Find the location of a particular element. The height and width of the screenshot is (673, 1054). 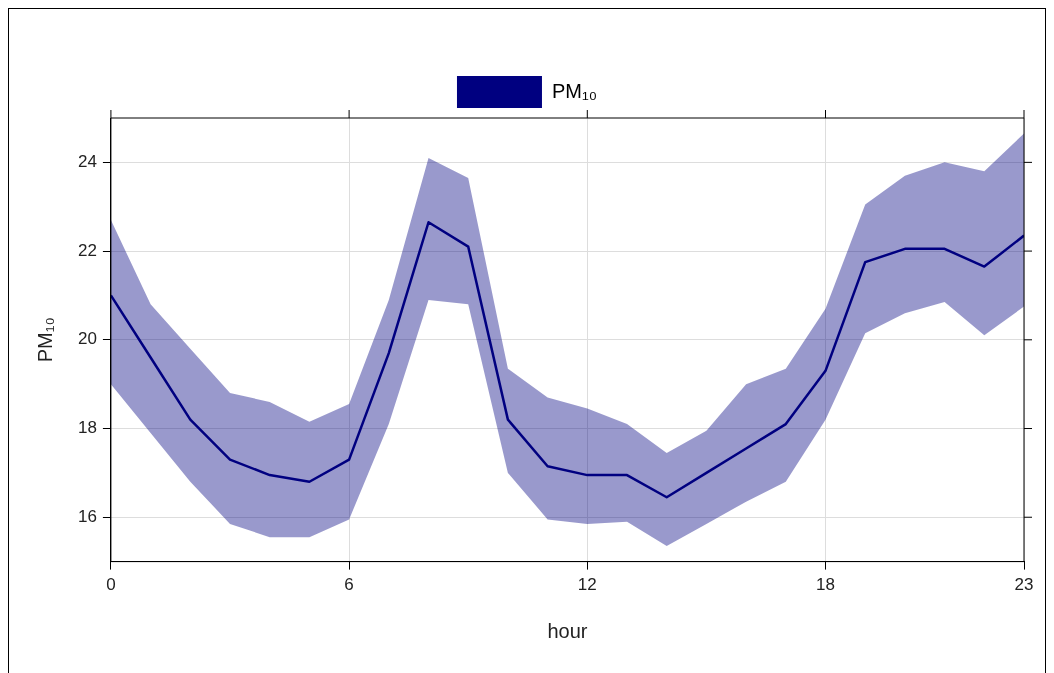

x-axis-title: hour is located at coordinates (567, 630).